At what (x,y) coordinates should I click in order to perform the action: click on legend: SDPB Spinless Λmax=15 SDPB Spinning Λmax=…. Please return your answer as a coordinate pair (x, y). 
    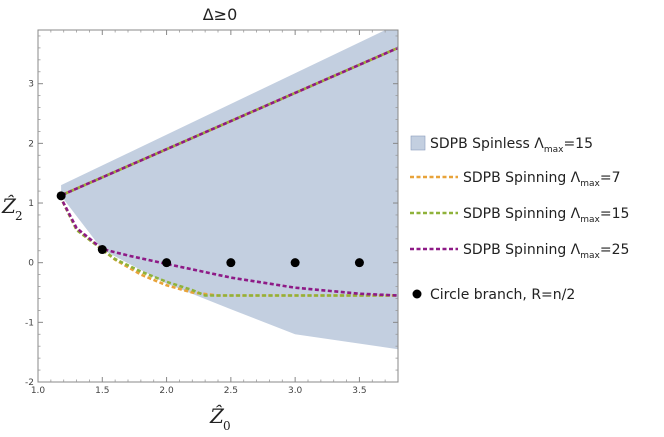
    Looking at the image, I should click on (519, 219).